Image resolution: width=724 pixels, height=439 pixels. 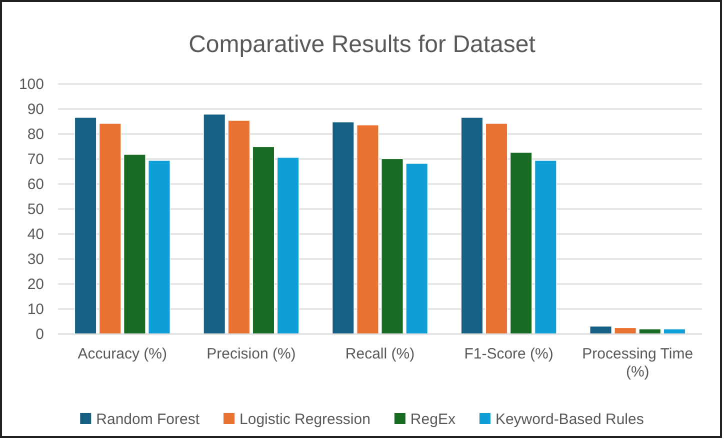 What do you see at coordinates (509, 354) in the screenshot?
I see `x-tick-label: F1-Score (%)` at bounding box center [509, 354].